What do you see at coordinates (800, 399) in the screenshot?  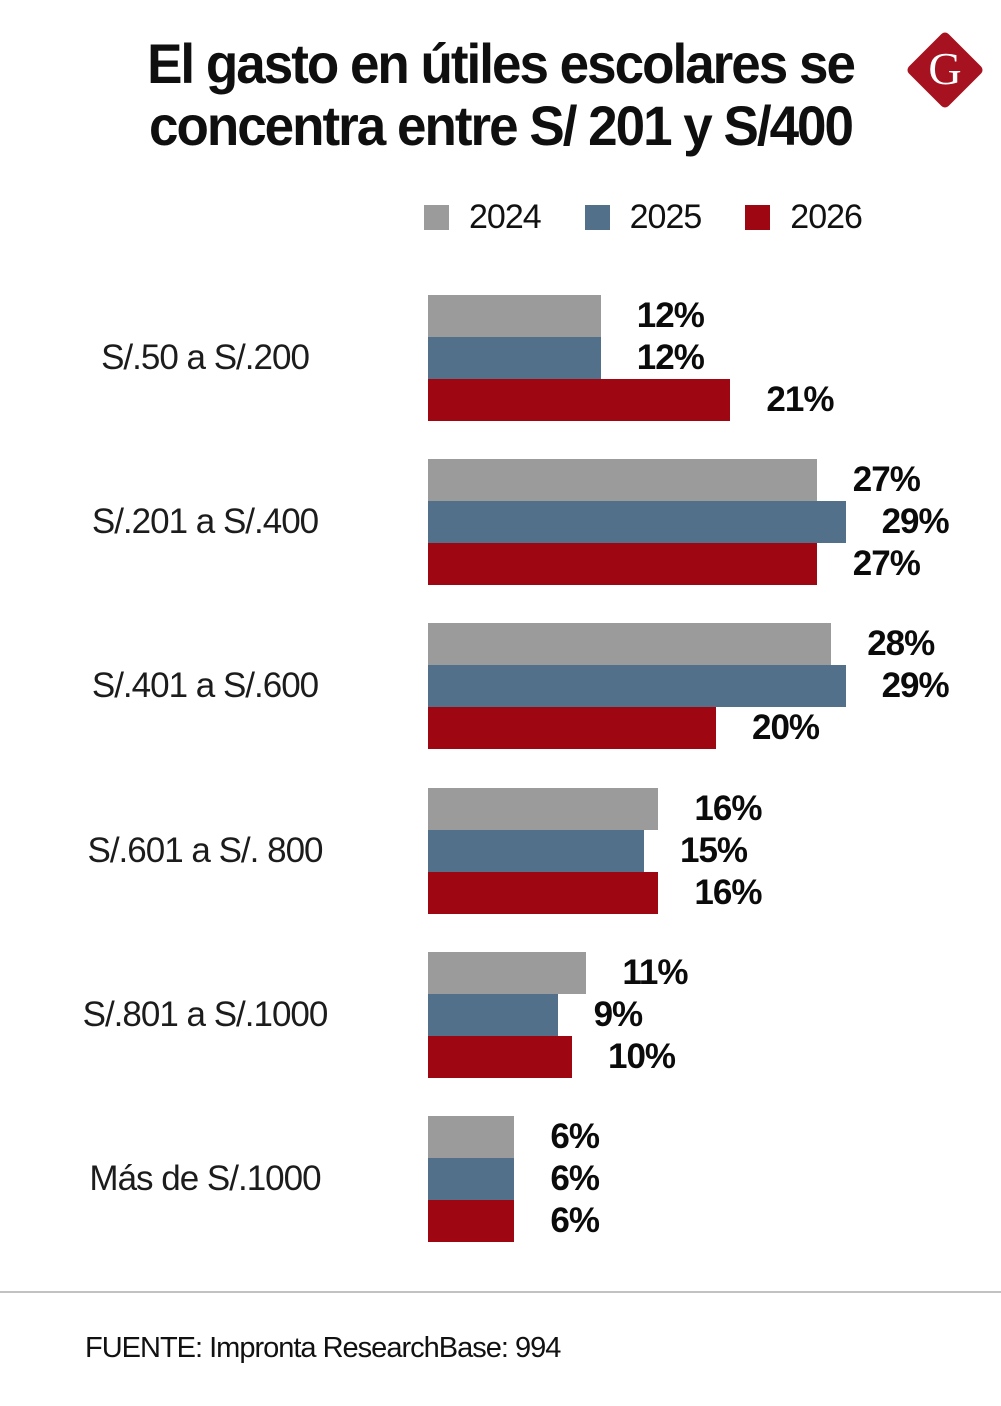 I see `bar-value-label: 21%` at bounding box center [800, 399].